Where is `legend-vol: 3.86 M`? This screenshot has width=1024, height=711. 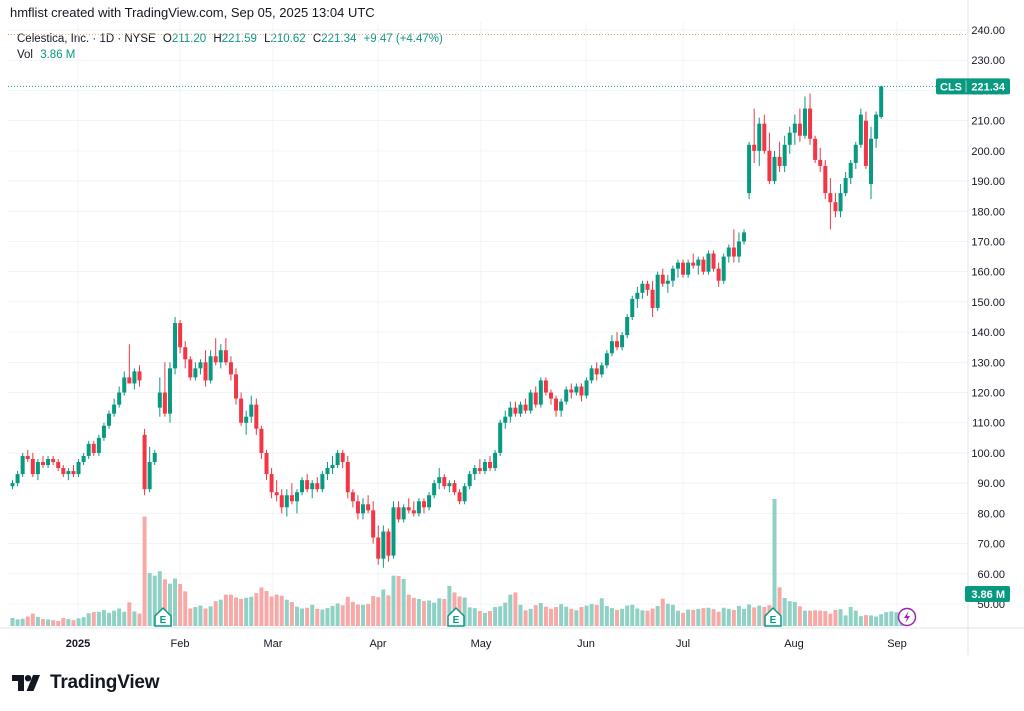
legend-vol: 3.86 M is located at coordinates (58, 55).